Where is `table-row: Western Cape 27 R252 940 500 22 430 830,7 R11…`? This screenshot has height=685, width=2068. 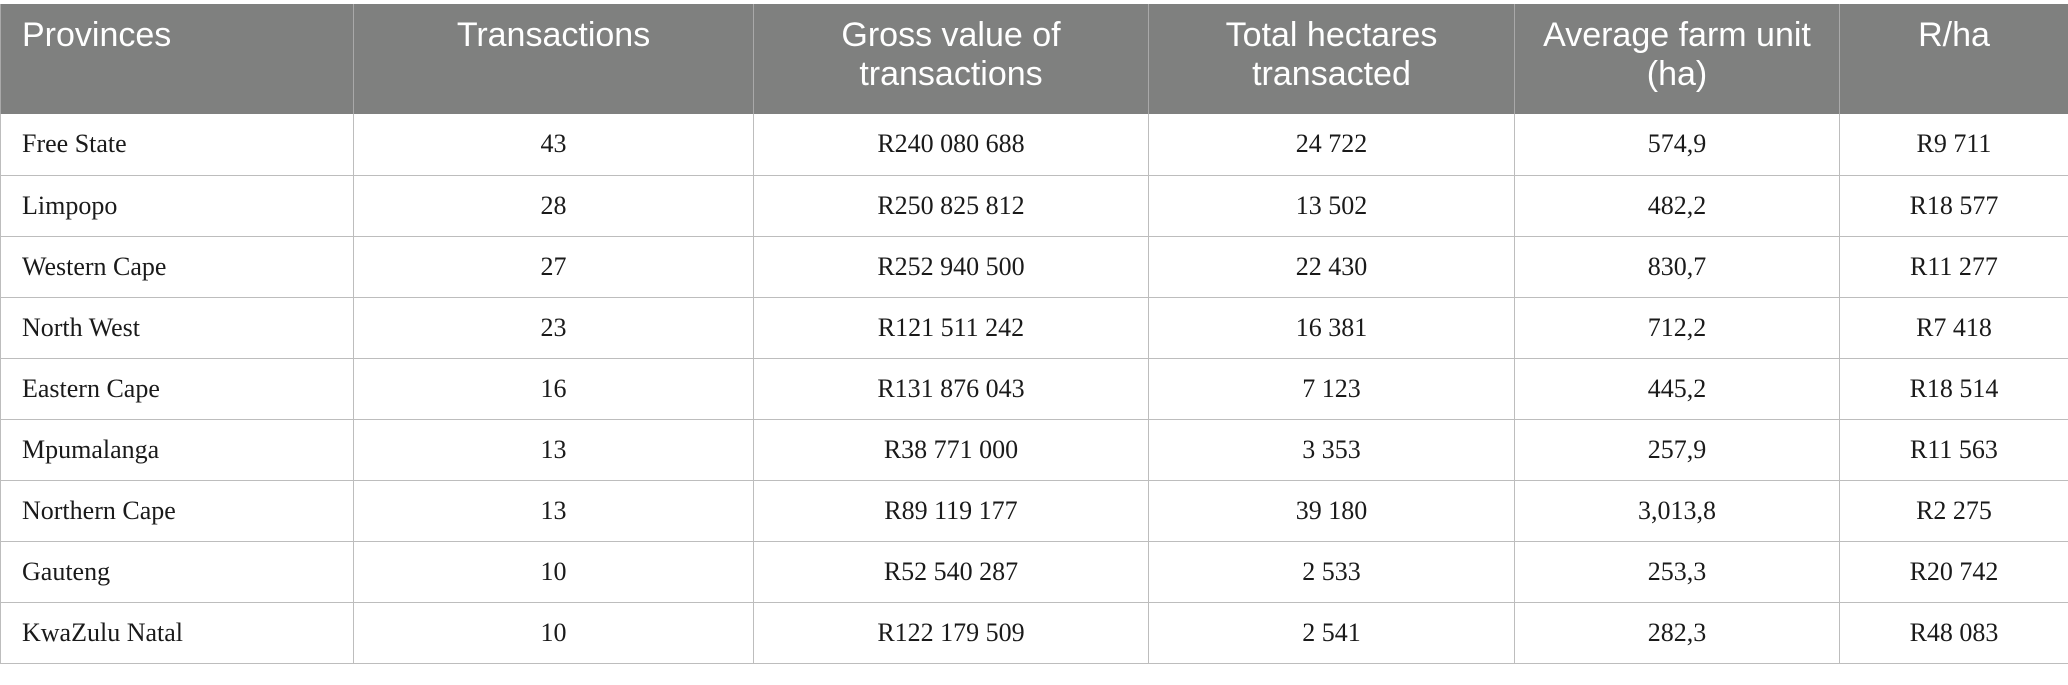 table-row: Western Cape 27 R252 940 500 22 430 830,7 R11… is located at coordinates (1034, 266).